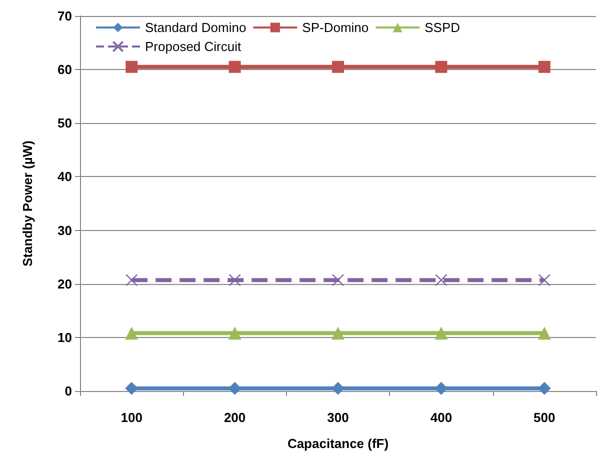 This screenshot has width=612, height=463. What do you see at coordinates (27, 203) in the screenshot?
I see `y-axis-title: Standby Power (µW)` at bounding box center [27, 203].